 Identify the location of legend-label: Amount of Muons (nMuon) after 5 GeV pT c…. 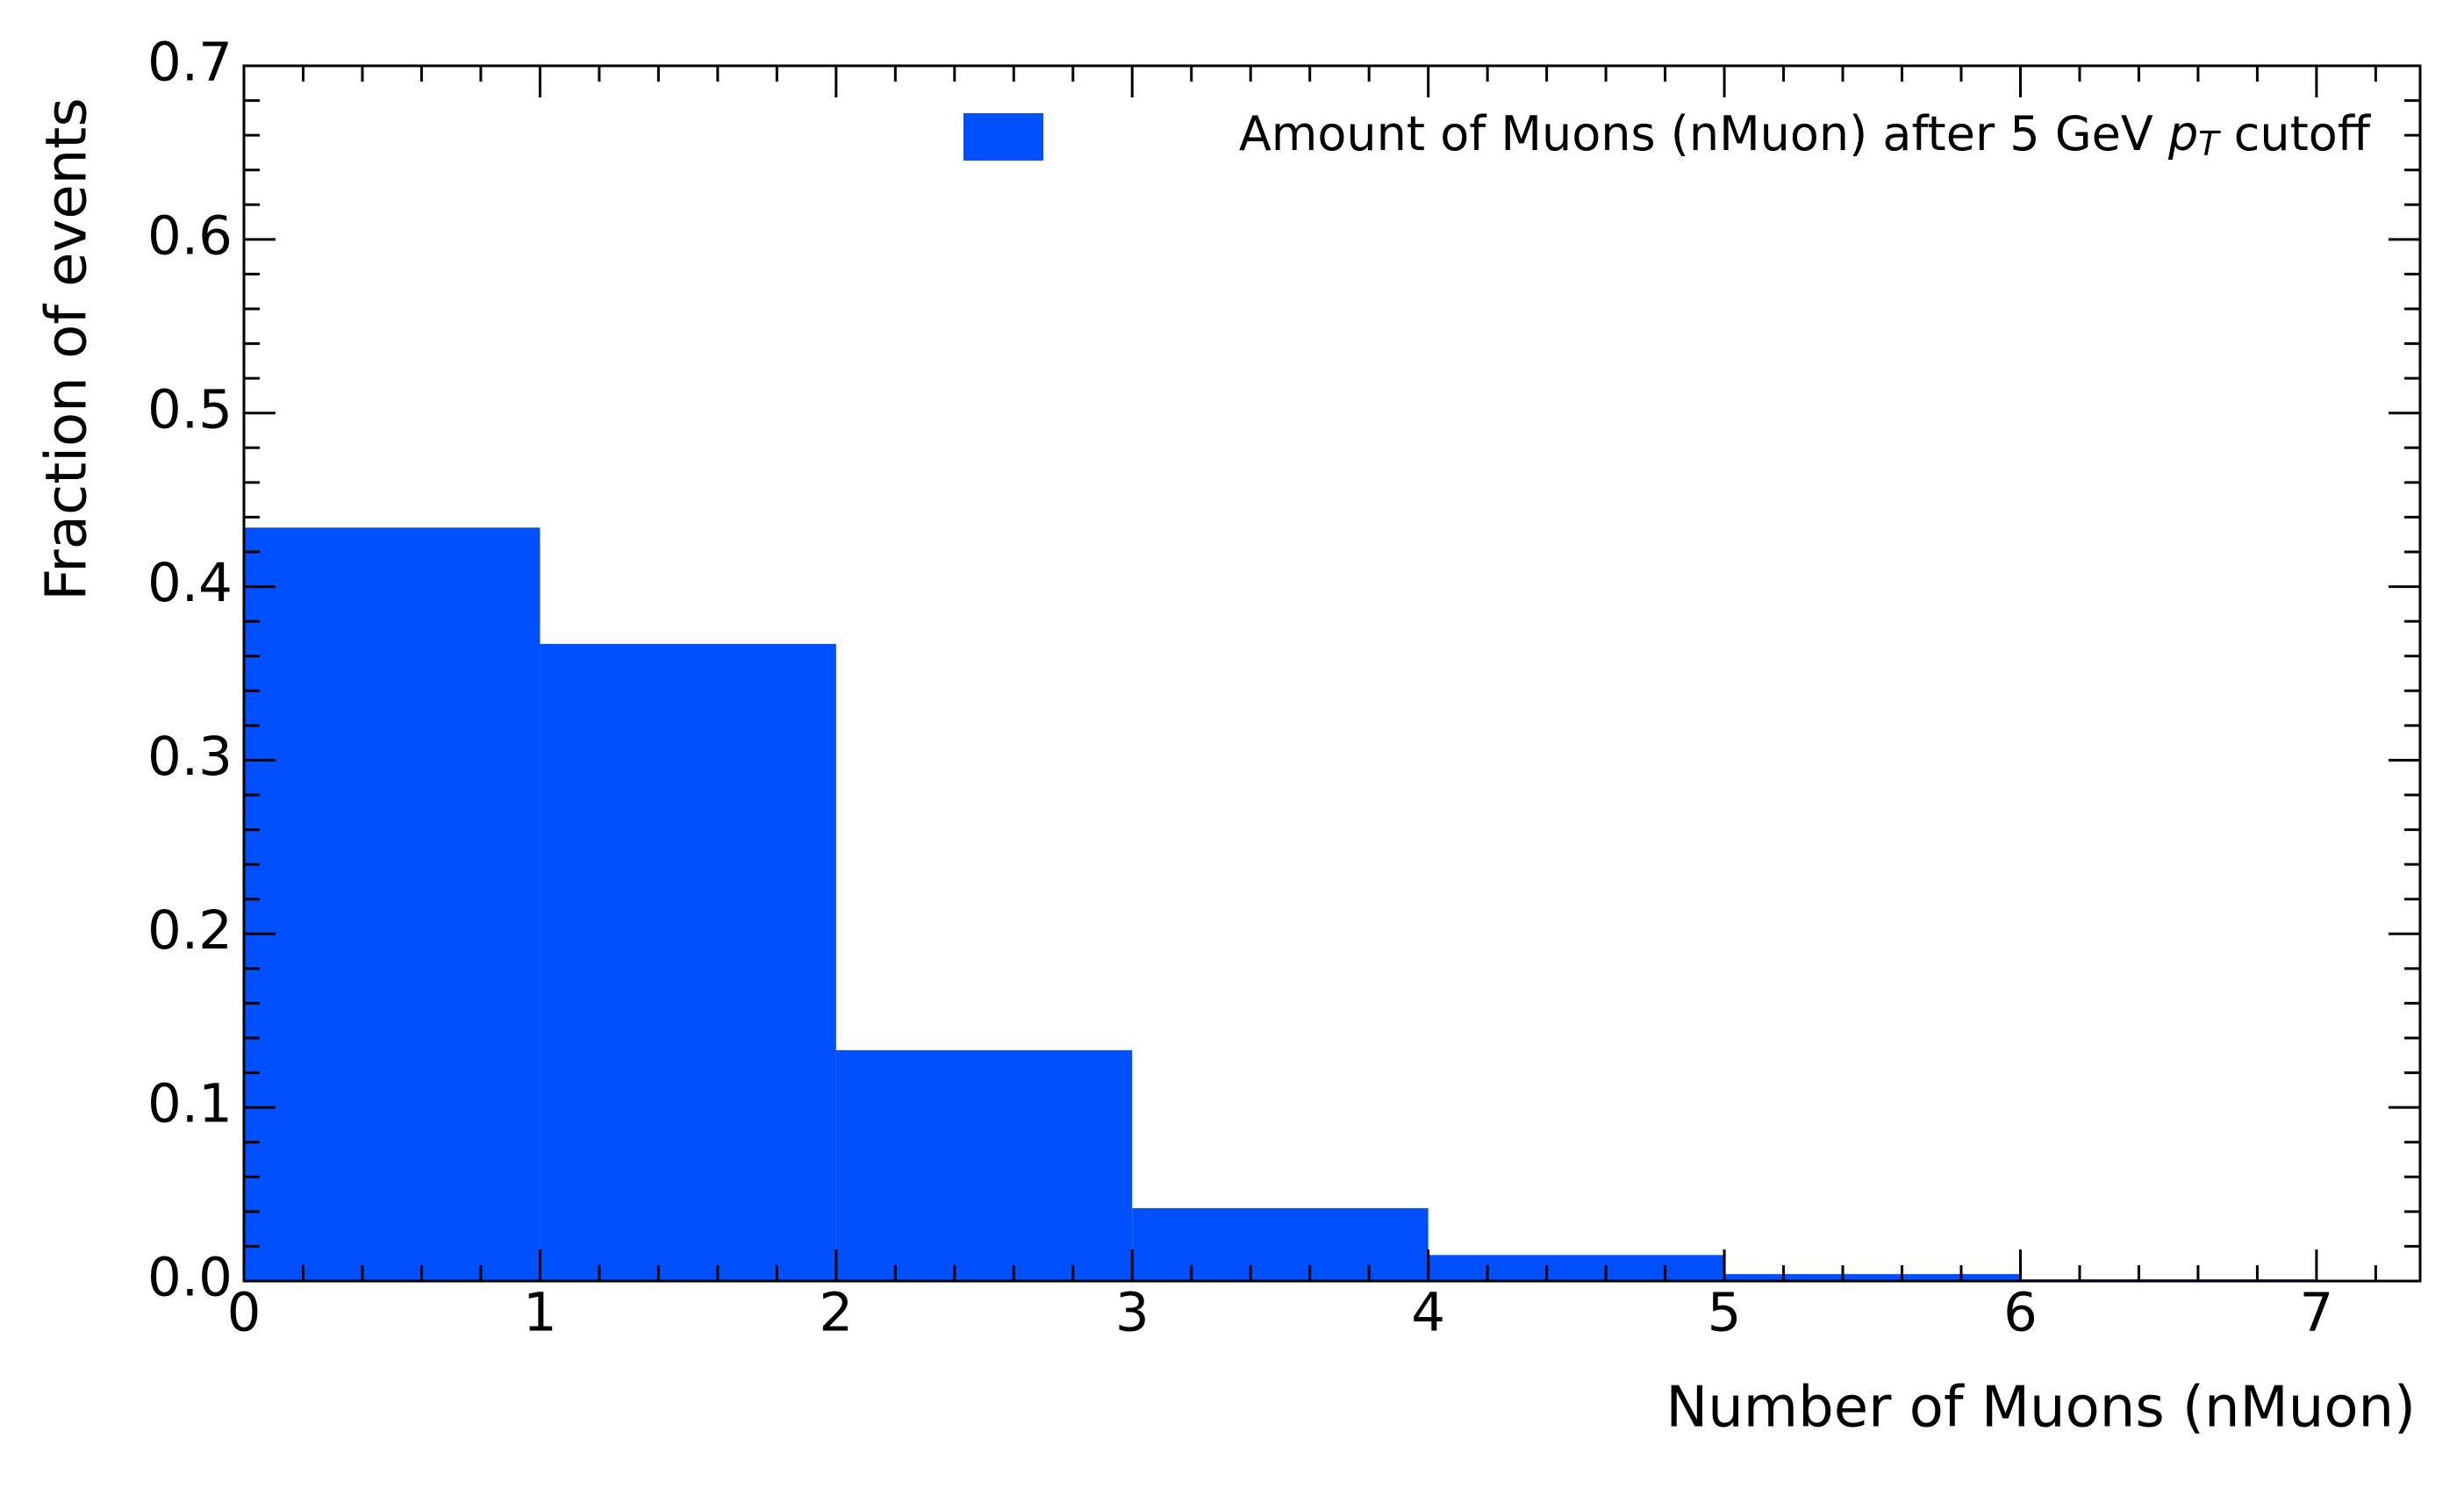
(1805, 134).